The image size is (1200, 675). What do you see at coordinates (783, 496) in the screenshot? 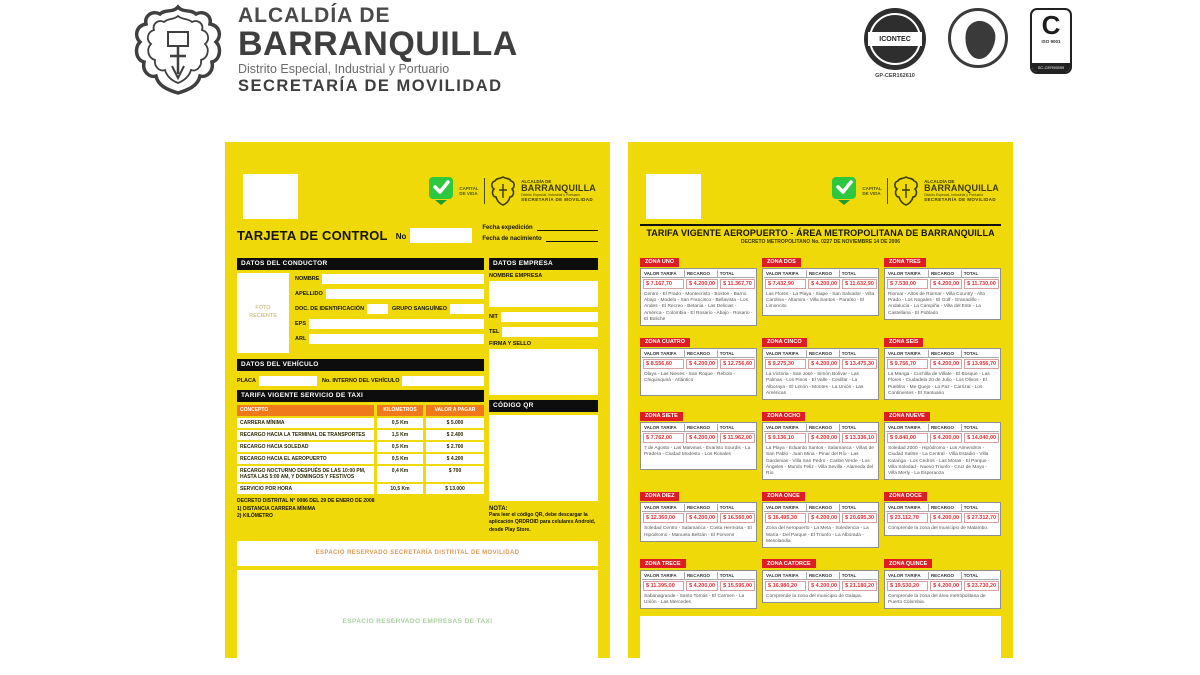
I see `zone-label: ZONA ONCE` at bounding box center [783, 496].